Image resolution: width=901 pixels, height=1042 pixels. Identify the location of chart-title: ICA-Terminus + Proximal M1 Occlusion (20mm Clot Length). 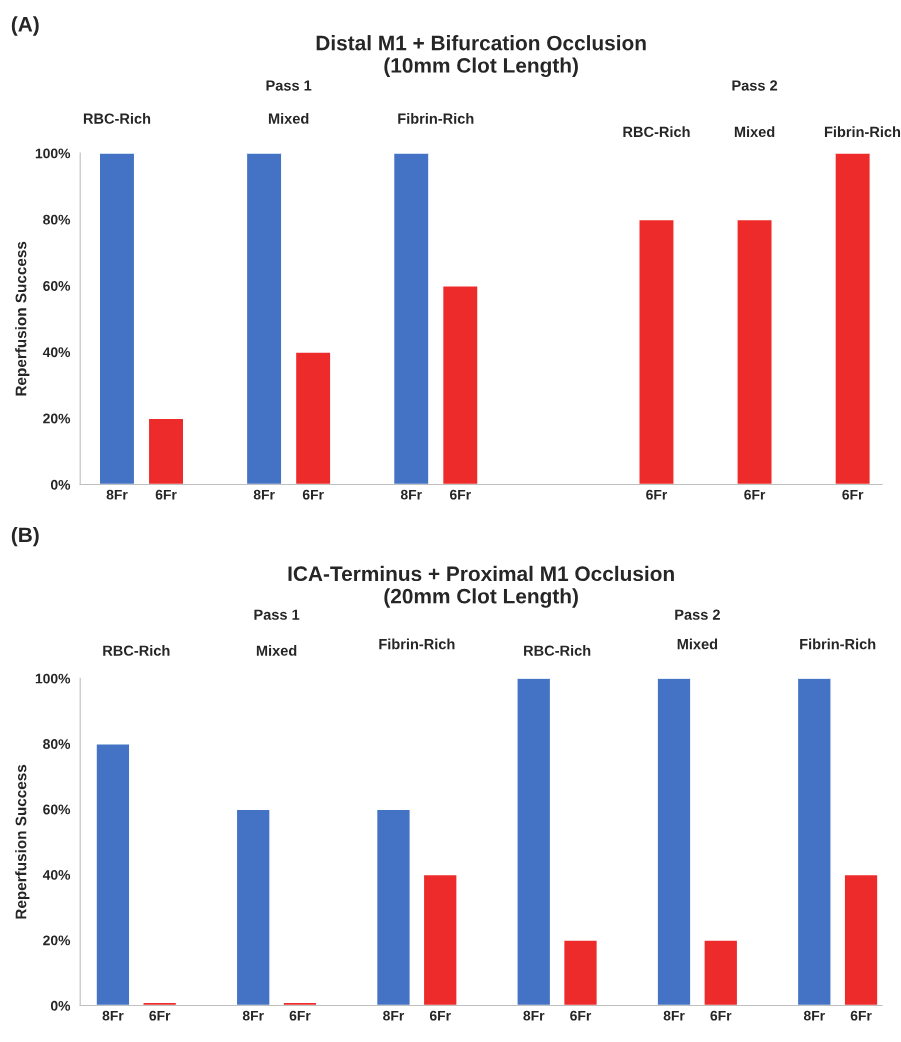
(481, 586).